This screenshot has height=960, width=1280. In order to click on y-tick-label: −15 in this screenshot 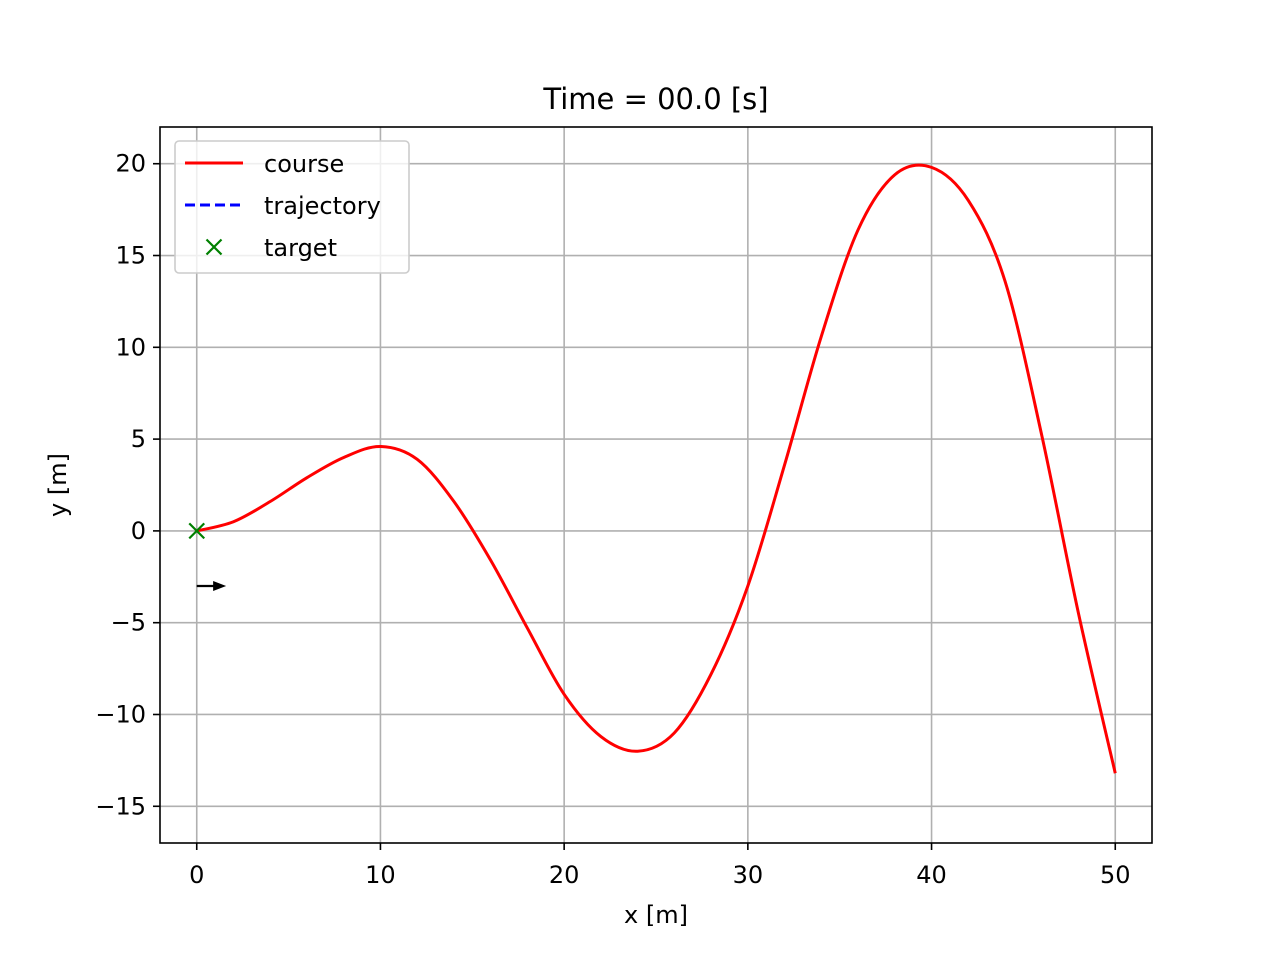, I will do `click(120, 806)`.